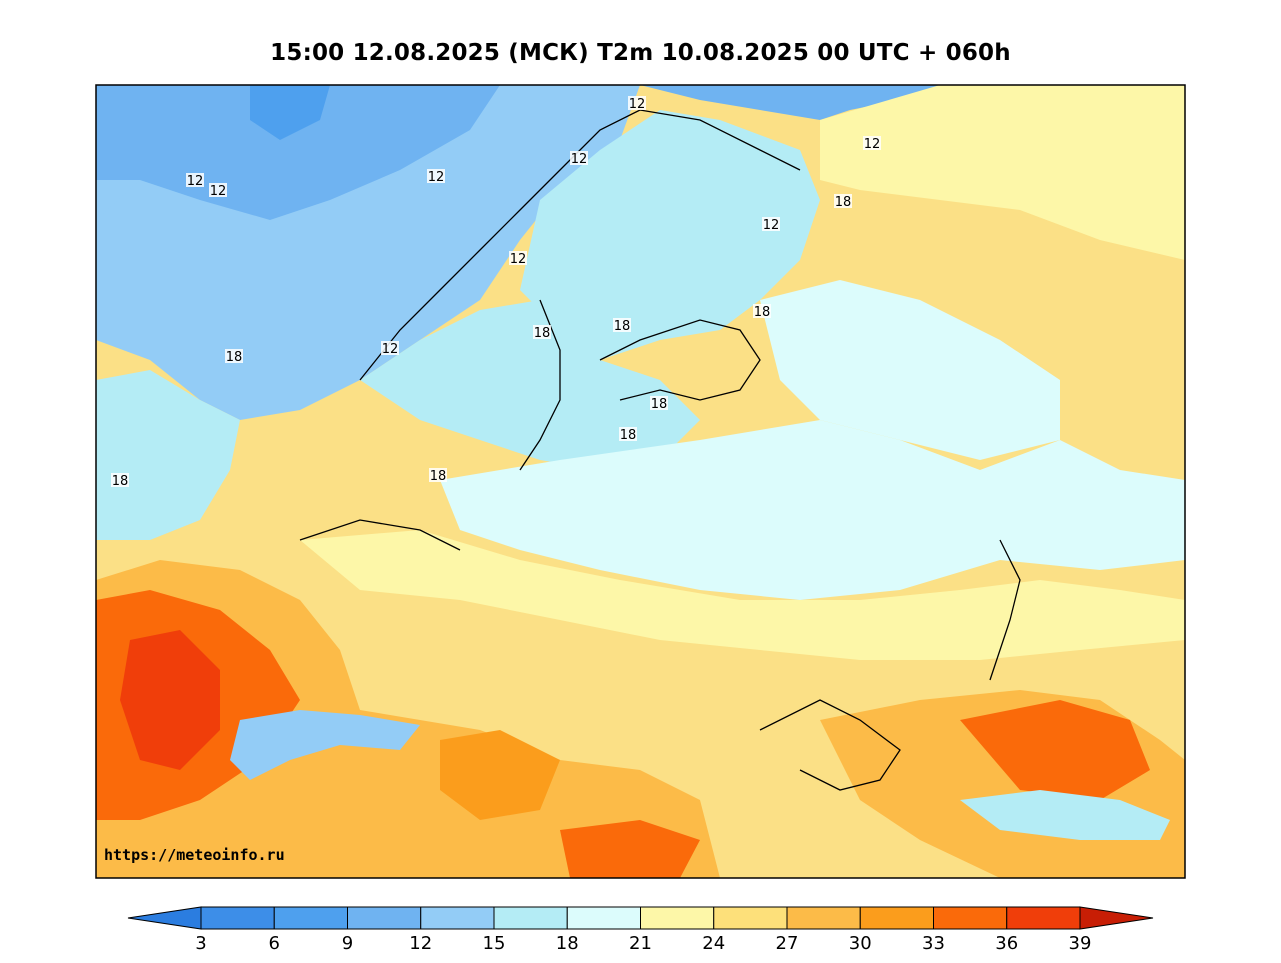 Image resolution: width=1281 pixels, height=963 pixels. What do you see at coordinates (1006, 943) in the screenshot?
I see `colorbar-tick-label: 36` at bounding box center [1006, 943].